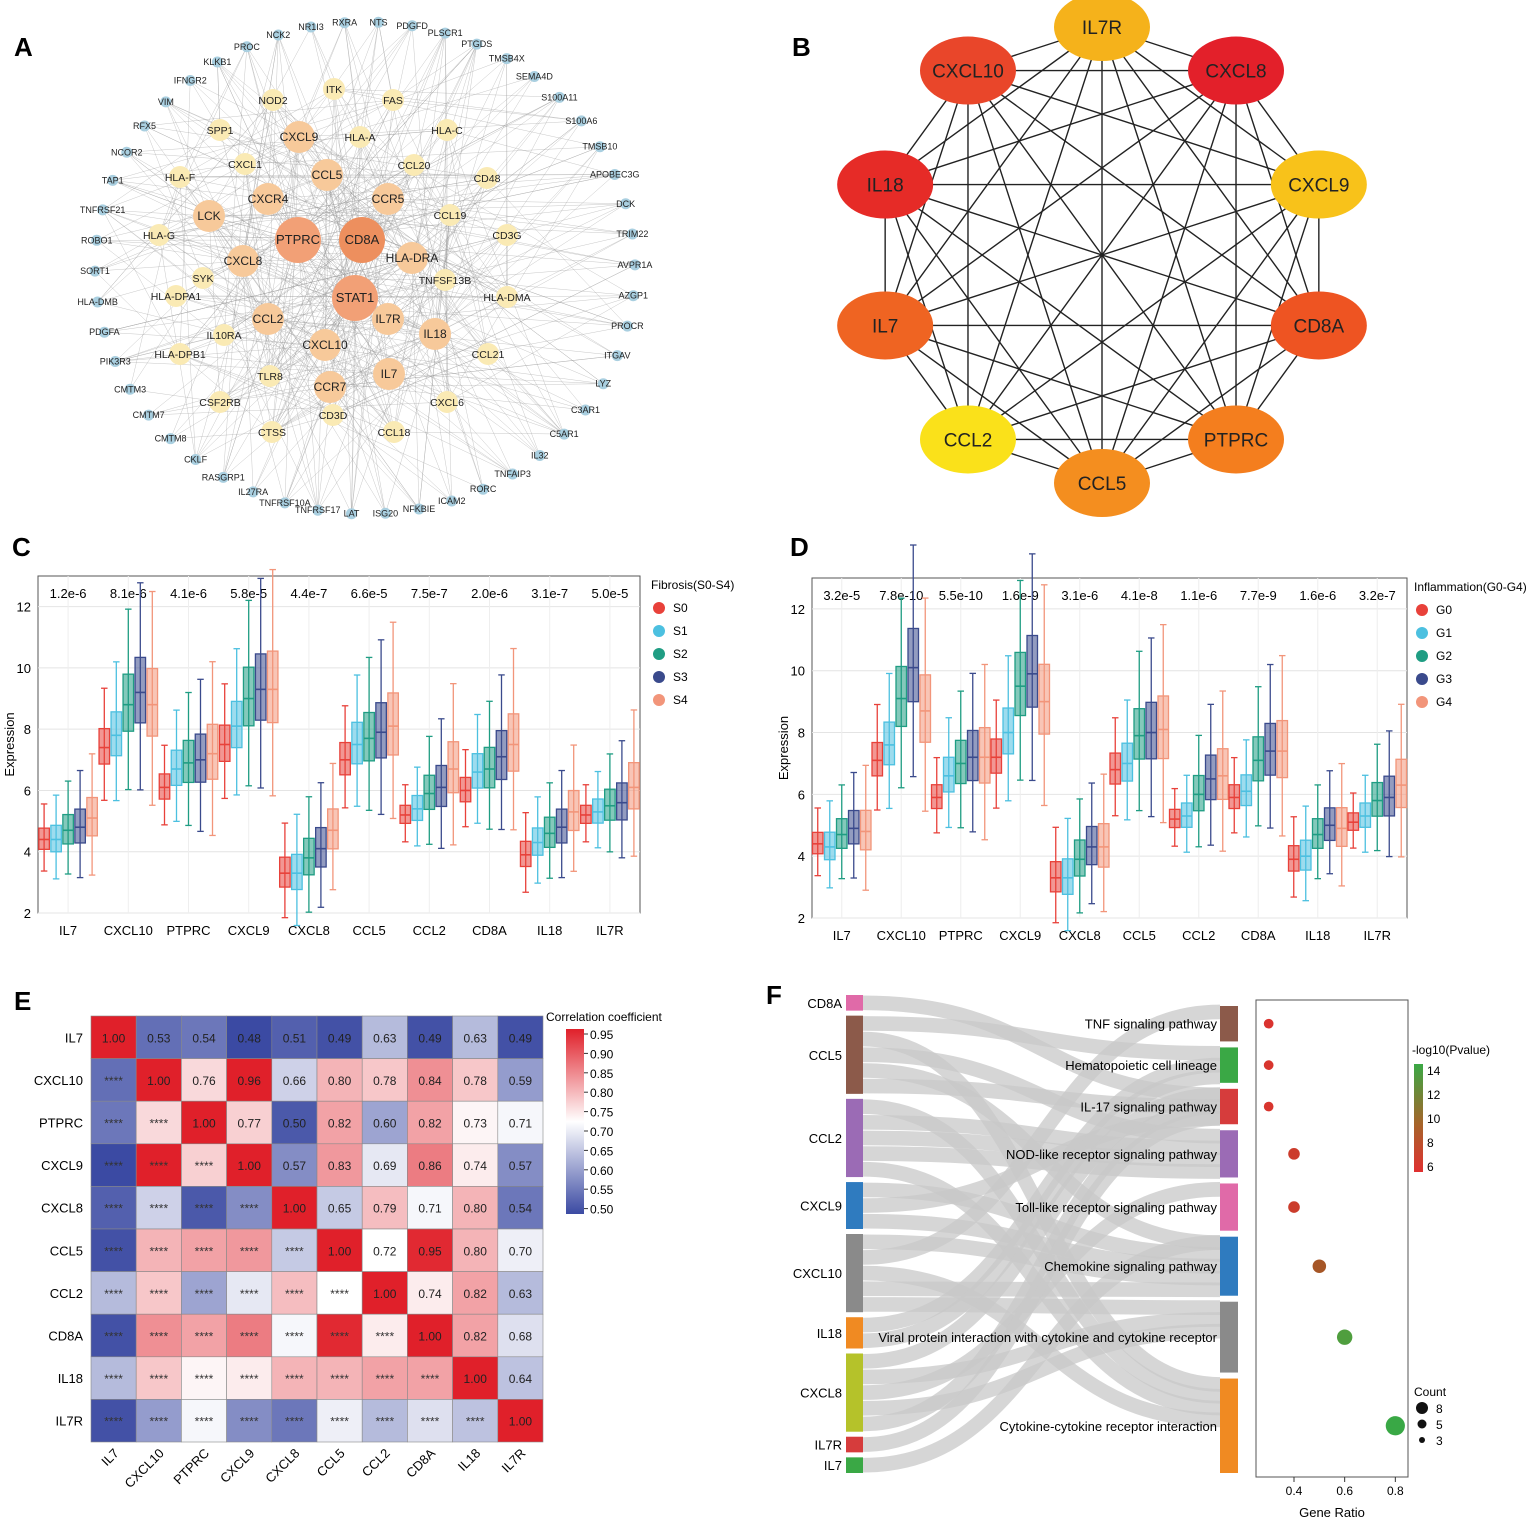  Describe the element at coordinates (250, 1081) in the screenshot. I see `heatmap-value: 0.96` at that location.